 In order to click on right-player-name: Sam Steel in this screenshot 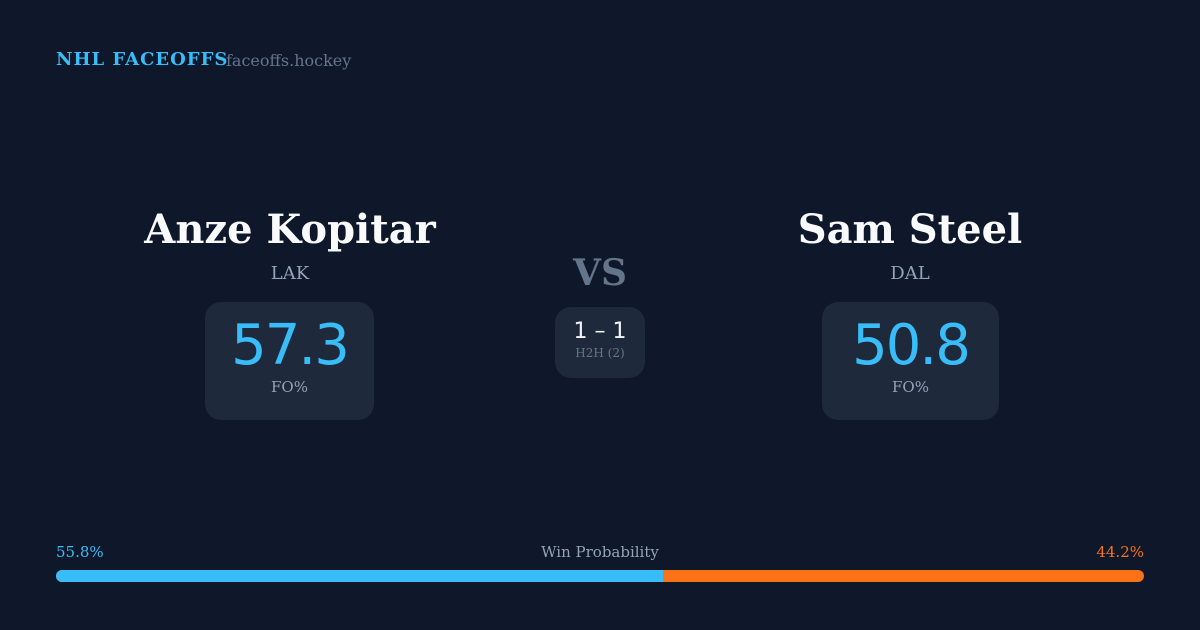, I will do `click(910, 229)`.